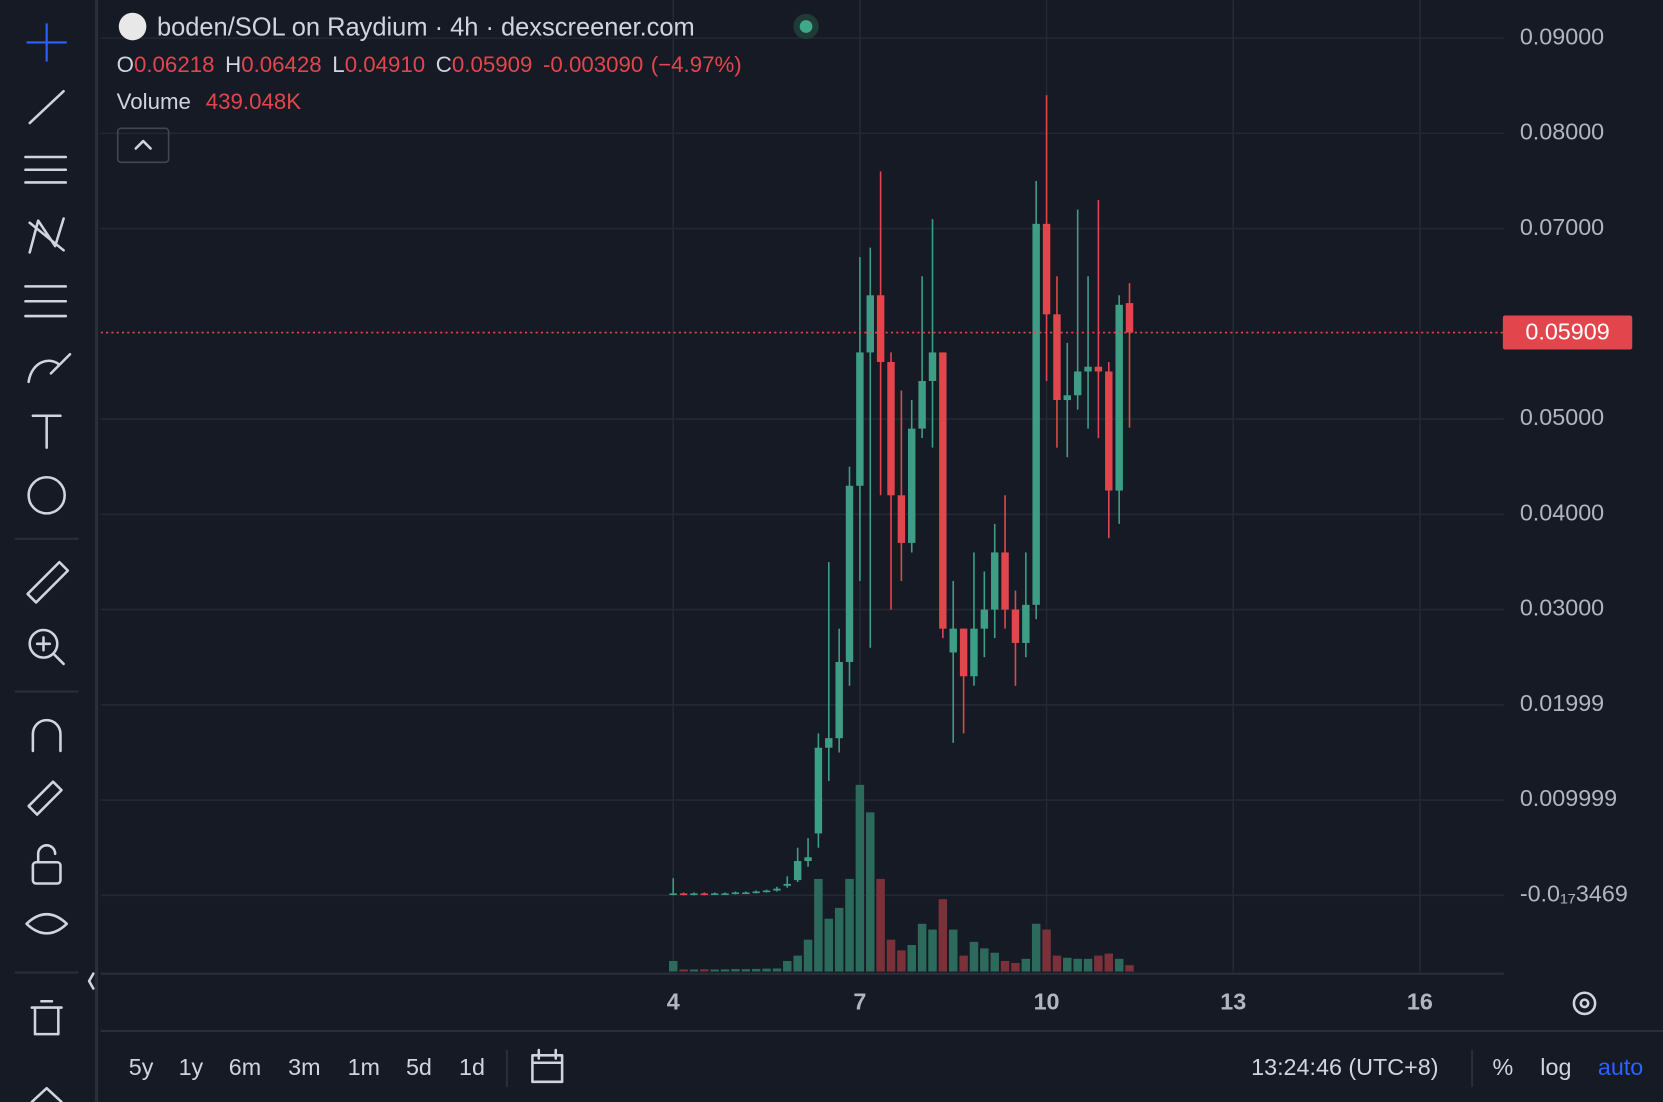  What do you see at coordinates (419, 1067) in the screenshot?
I see `range-button: 5d` at bounding box center [419, 1067].